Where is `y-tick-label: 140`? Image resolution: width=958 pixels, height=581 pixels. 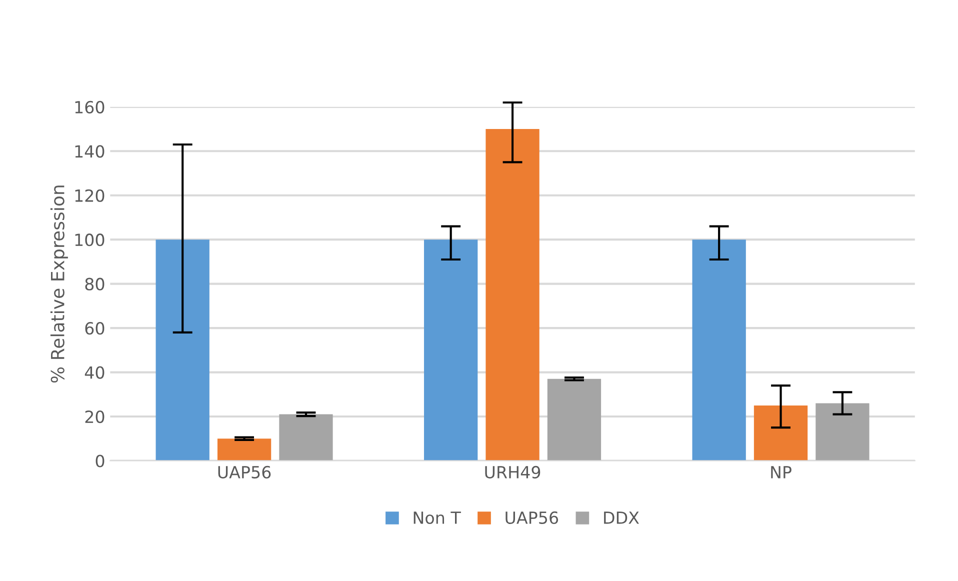 y-tick-label: 140 is located at coordinates (89, 151).